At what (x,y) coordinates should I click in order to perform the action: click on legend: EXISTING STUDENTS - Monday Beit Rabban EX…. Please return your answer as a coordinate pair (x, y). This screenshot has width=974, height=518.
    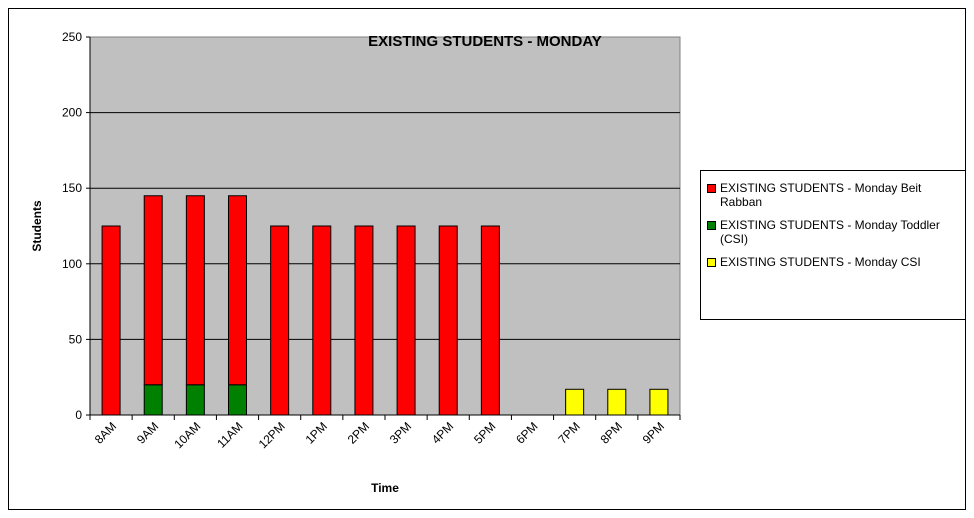
    Looking at the image, I should click on (833, 245).